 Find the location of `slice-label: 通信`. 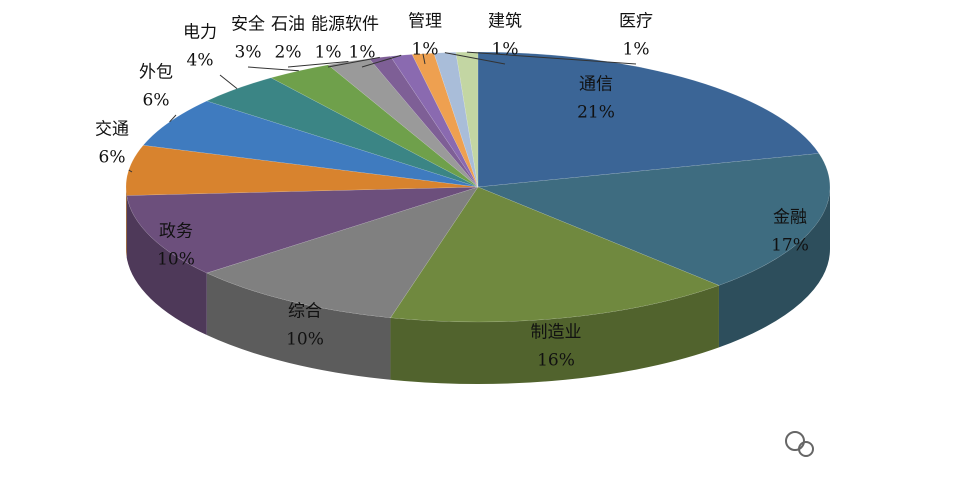

slice-label: 通信 is located at coordinates (596, 85).